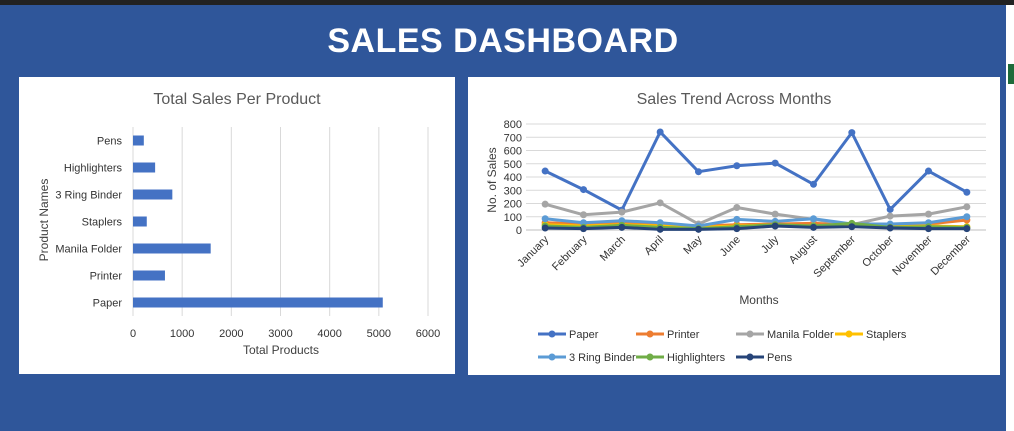 The image size is (1014, 431). Describe the element at coordinates (138, 140) in the screenshot. I see `bar-pens` at that location.